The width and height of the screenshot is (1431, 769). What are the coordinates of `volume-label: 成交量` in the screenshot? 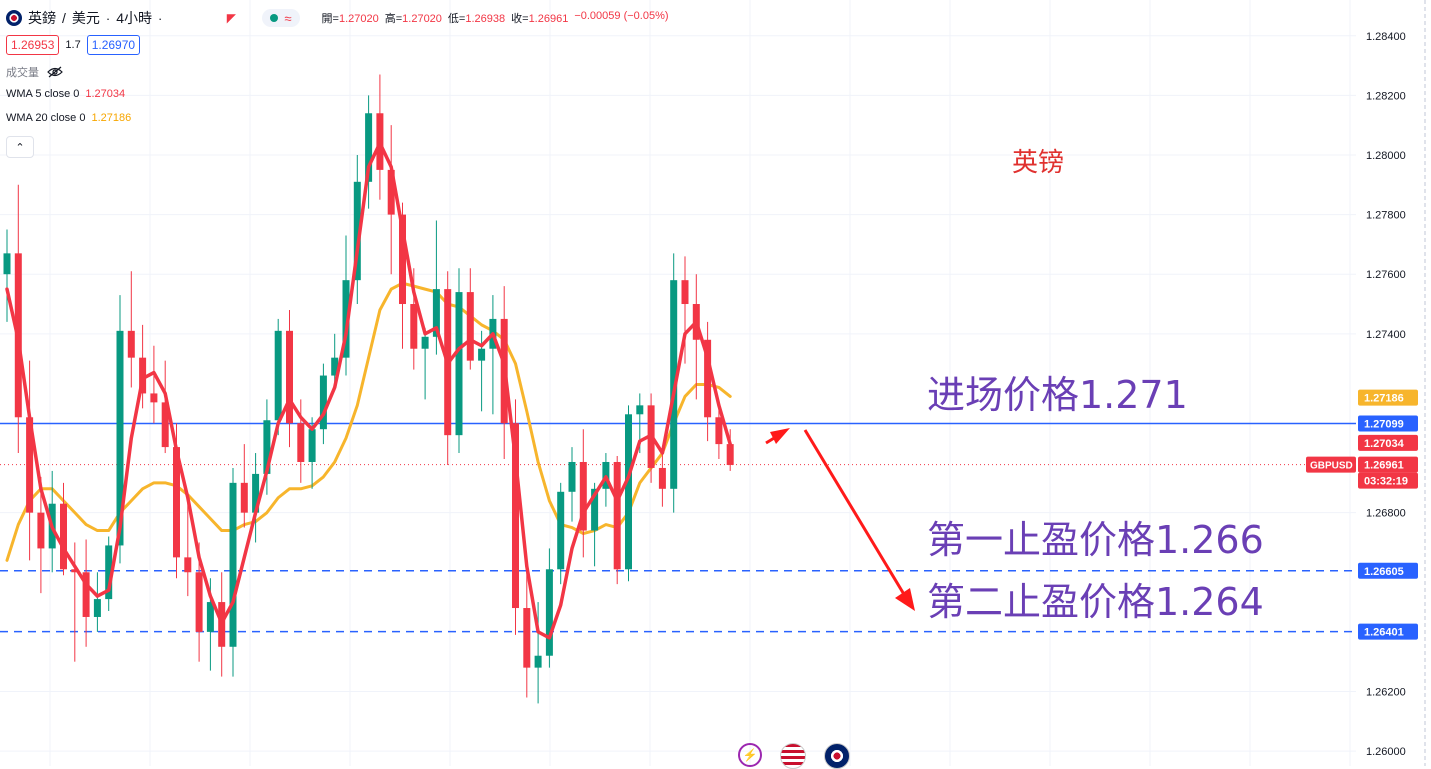 It's located at (22, 73).